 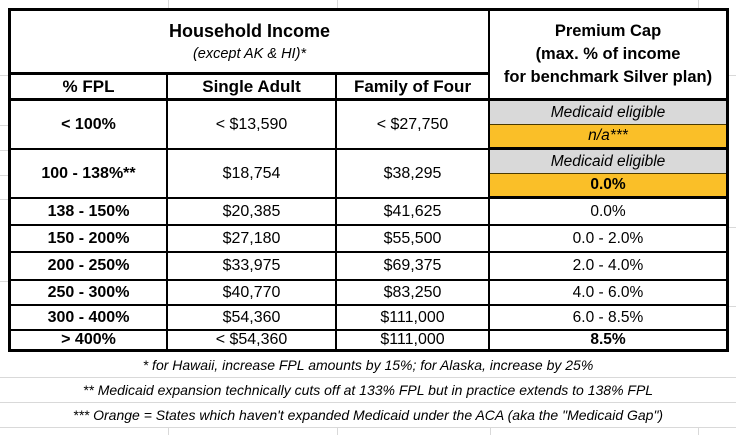 I want to click on premium-cap-cell-row-6: 6.0 - 8.5%, so click(x=608, y=318).